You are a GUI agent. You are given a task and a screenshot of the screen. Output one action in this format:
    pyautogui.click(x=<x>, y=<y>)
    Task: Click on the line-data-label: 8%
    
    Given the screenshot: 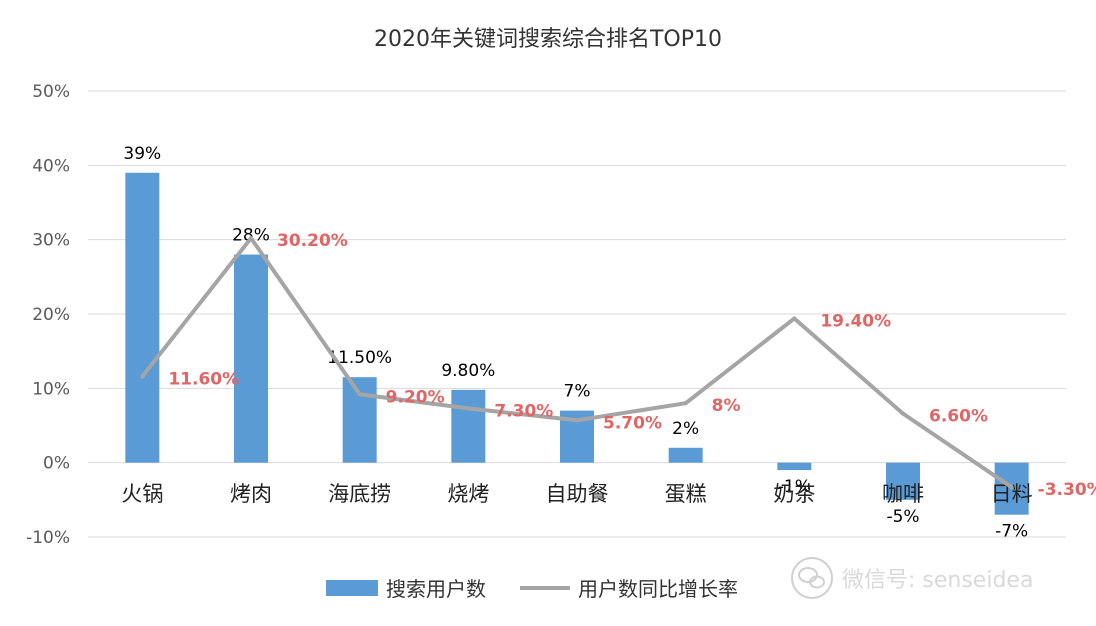 What is the action you would take?
    pyautogui.click(x=726, y=406)
    